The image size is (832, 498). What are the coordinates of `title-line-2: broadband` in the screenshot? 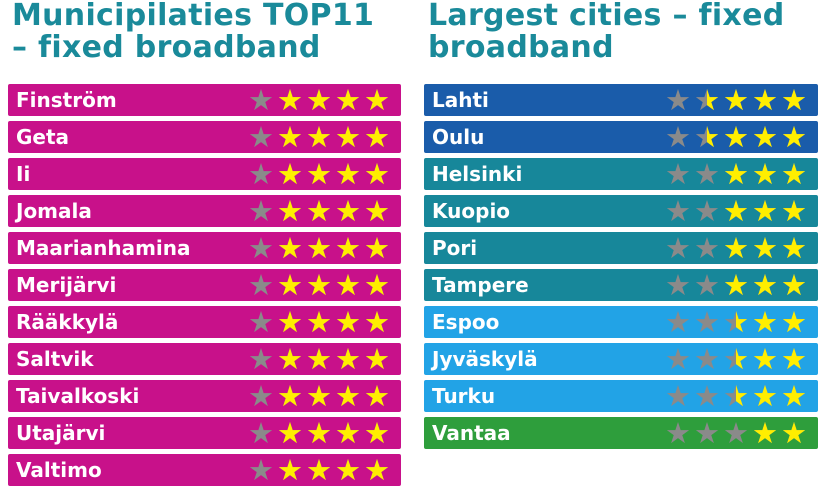 It's located at (521, 47).